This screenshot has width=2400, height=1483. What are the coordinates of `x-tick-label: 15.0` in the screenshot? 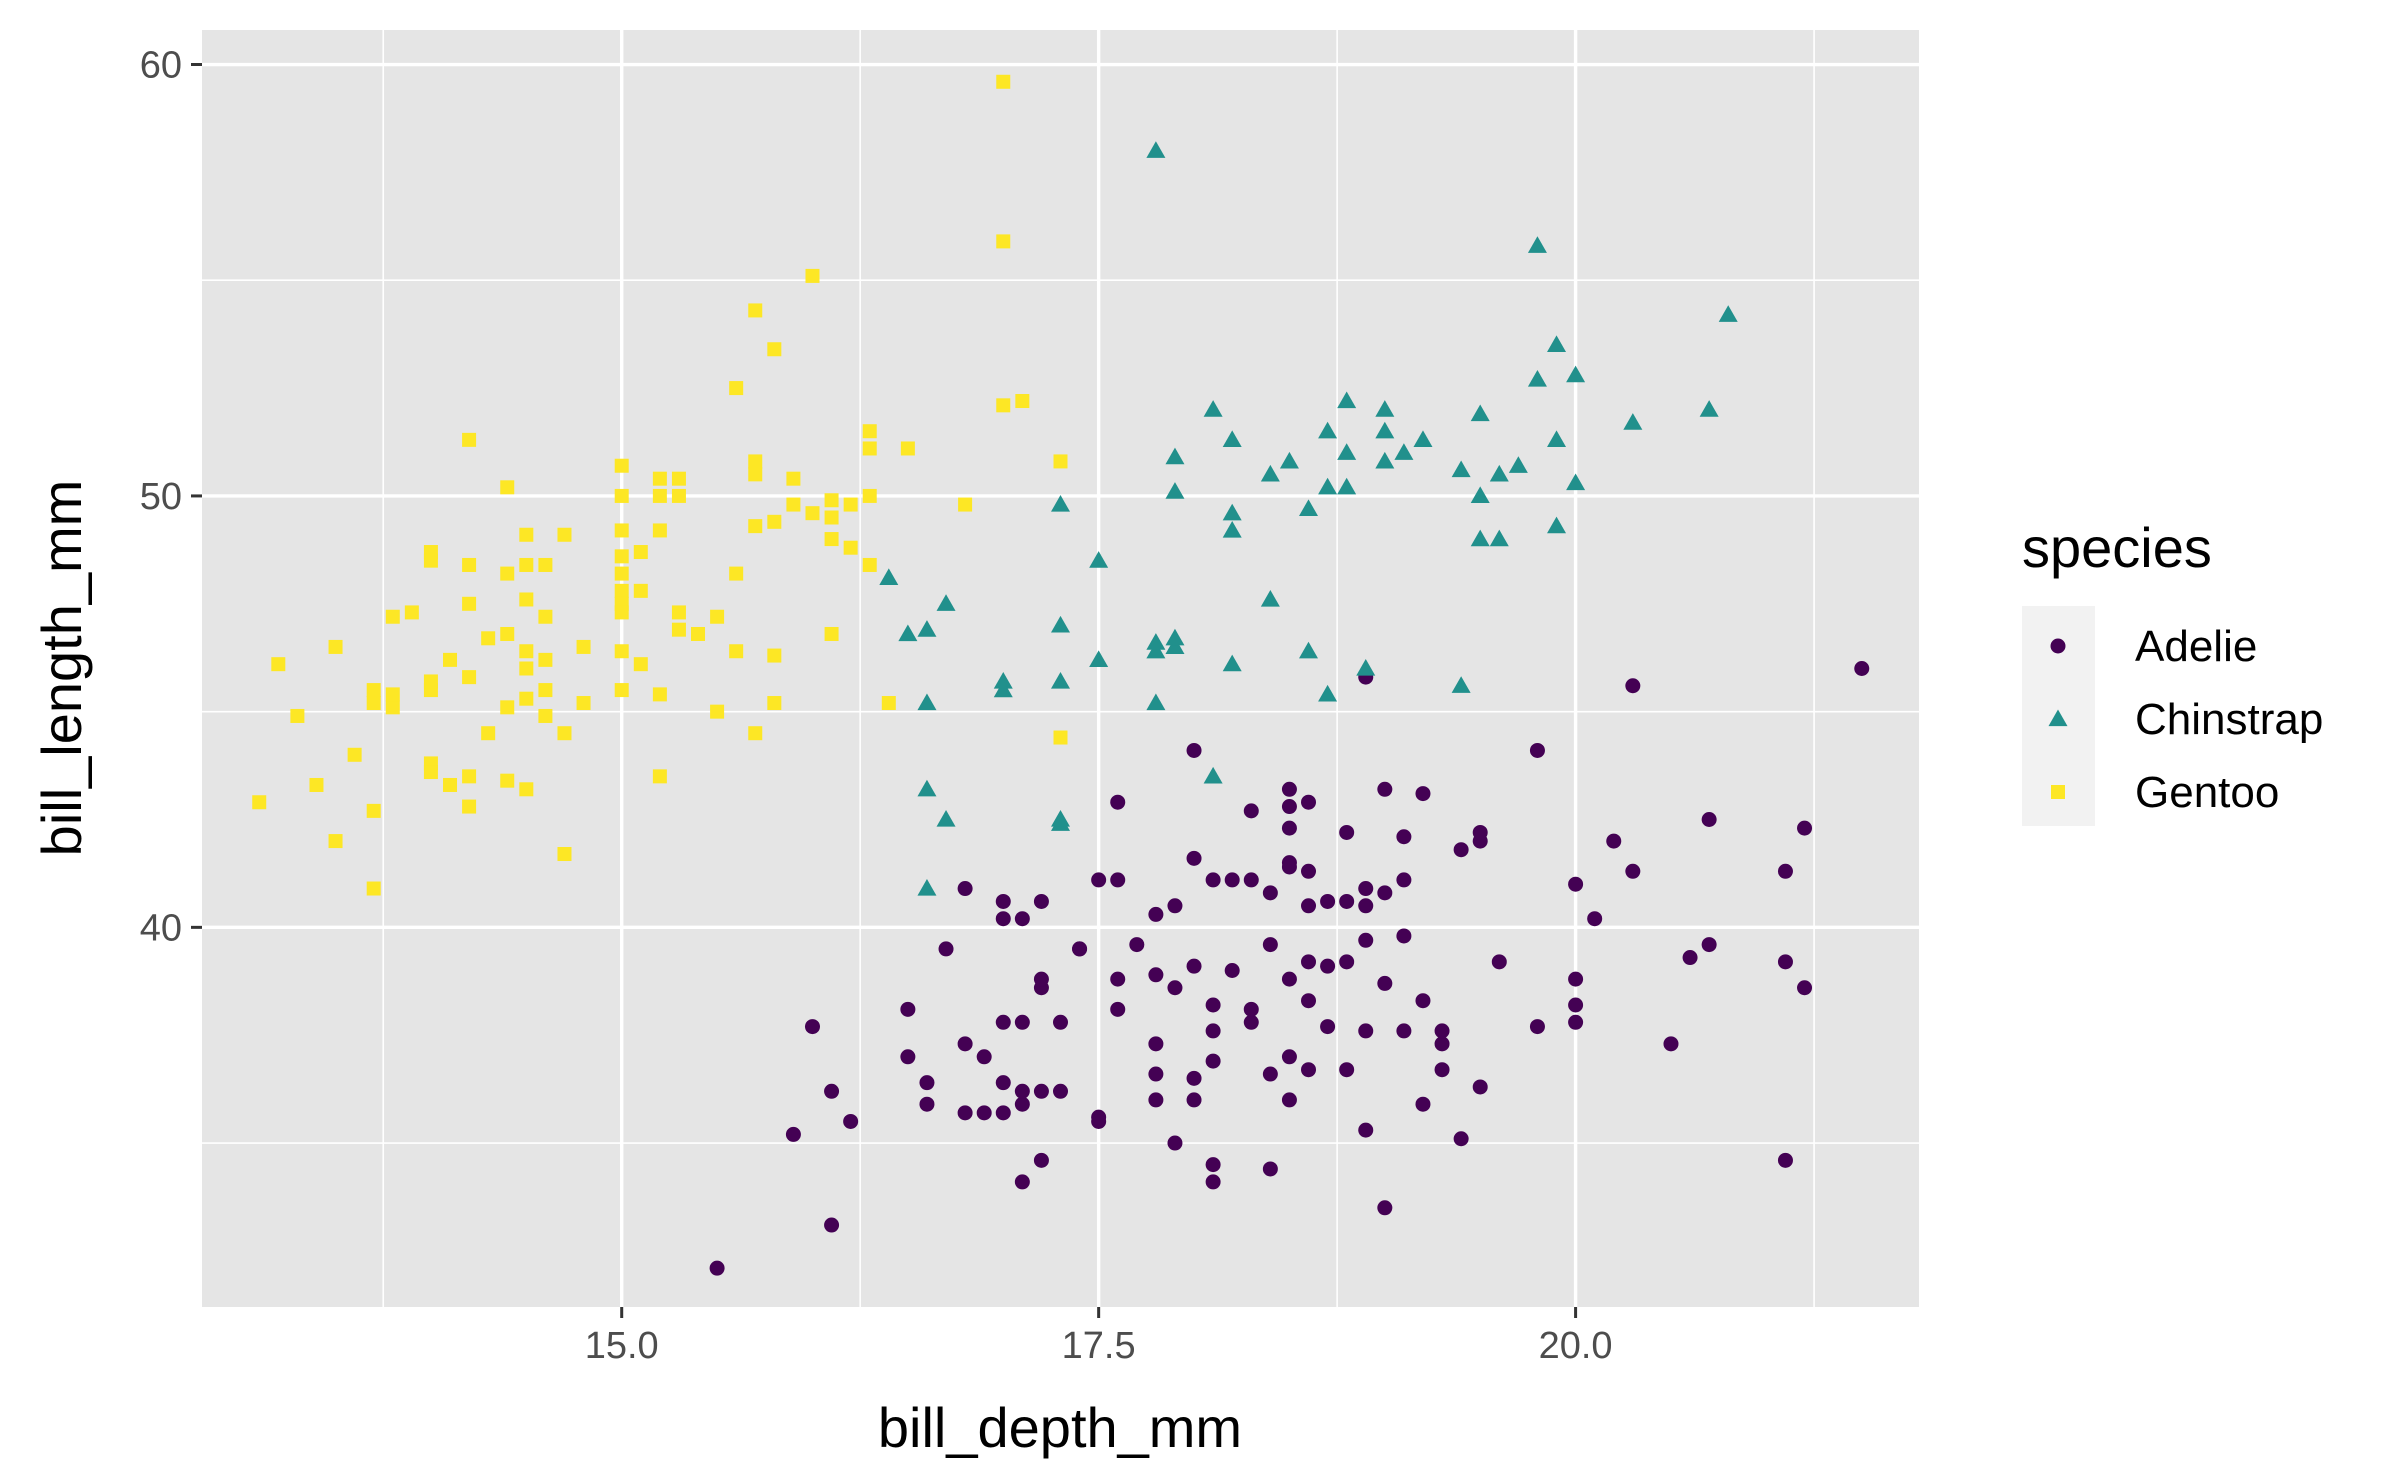 It's located at (622, 1346).